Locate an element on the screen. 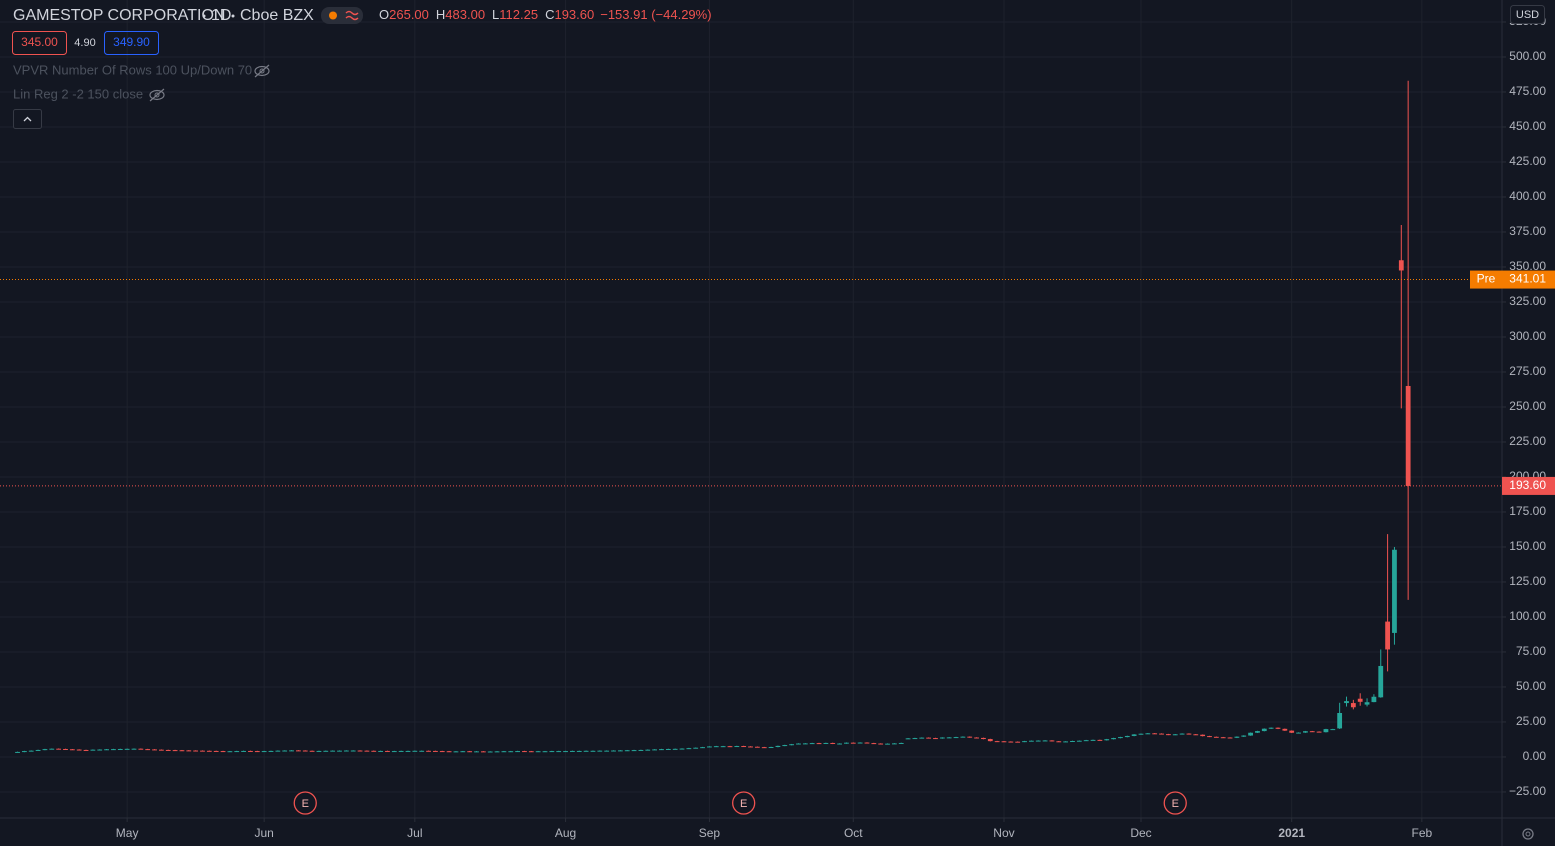 This screenshot has height=846, width=1555. indicator-label: VPVR Number Of Rows 100 Up/Down 70 is located at coordinates (132, 69).